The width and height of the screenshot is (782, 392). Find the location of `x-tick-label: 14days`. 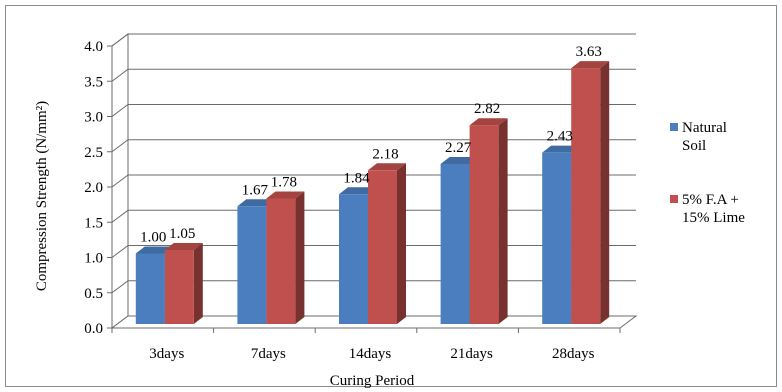

x-tick-label: 14days is located at coordinates (370, 354).